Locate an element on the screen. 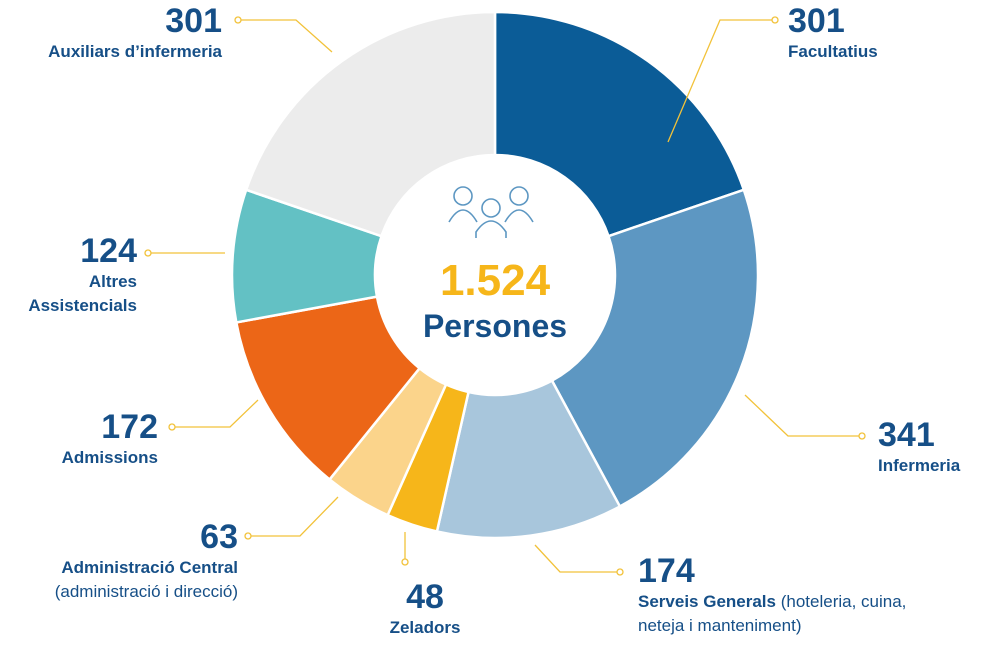 Image resolution: width=984 pixels, height=645 pixels. slice-name: Zeladors is located at coordinates (425, 627).